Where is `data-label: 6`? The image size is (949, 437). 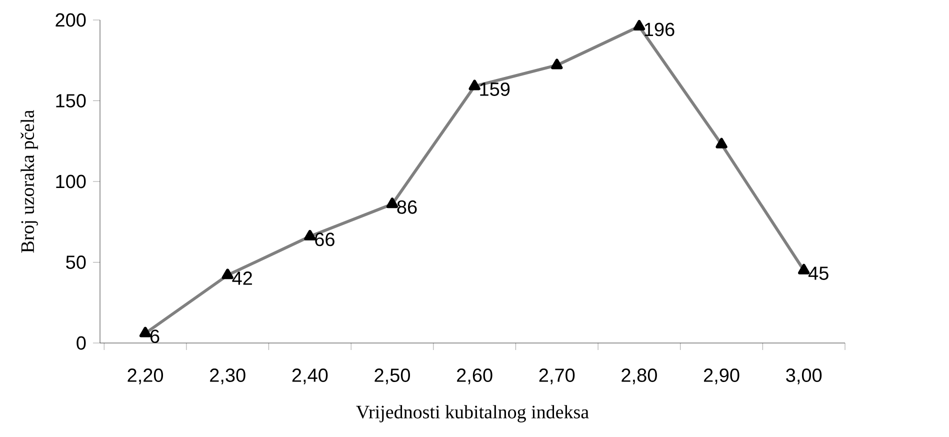
data-label: 6 is located at coordinates (155, 337).